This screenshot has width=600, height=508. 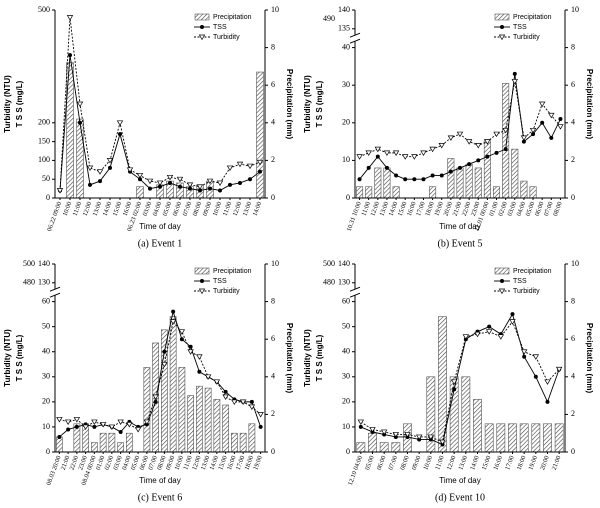 I want to click on x-tick-label: 12.10 04:00, so click(x=355, y=471).